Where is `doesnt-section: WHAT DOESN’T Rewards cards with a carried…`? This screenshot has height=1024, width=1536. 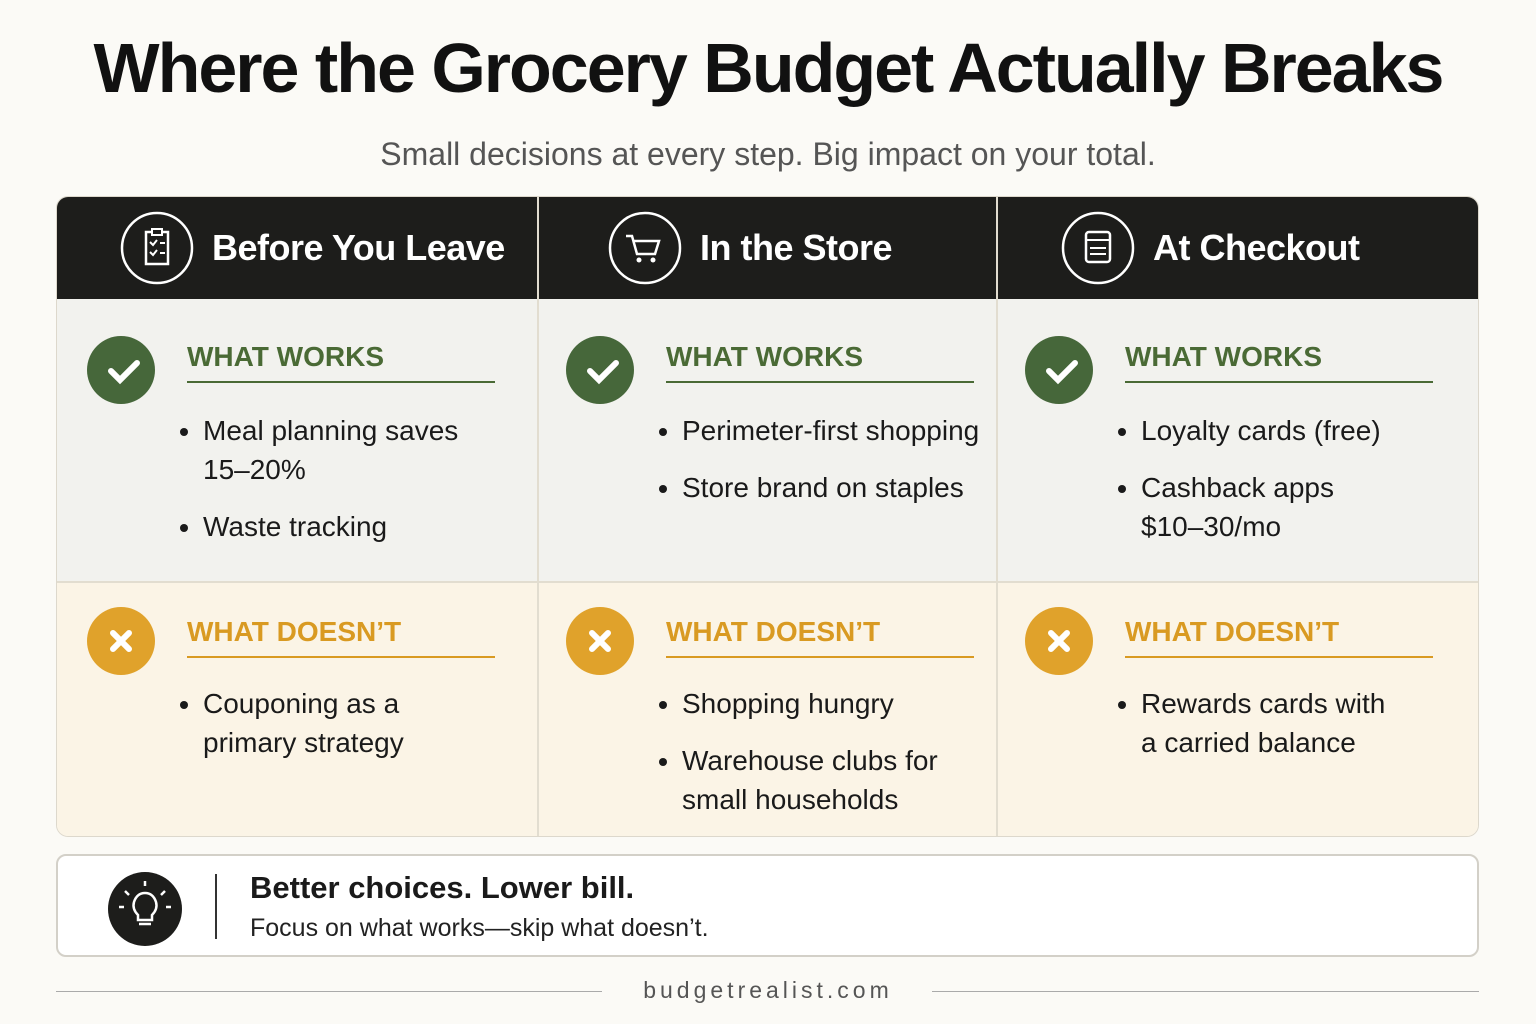
doesnt-section: WHAT DOESN’T Rewards cards with a carried… is located at coordinates (1238, 709).